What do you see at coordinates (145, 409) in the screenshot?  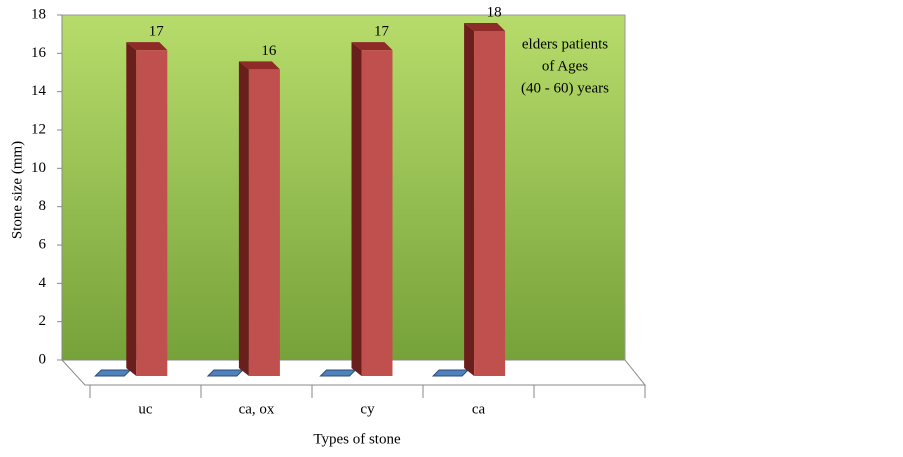 I see `x-tick-label: uc` at bounding box center [145, 409].